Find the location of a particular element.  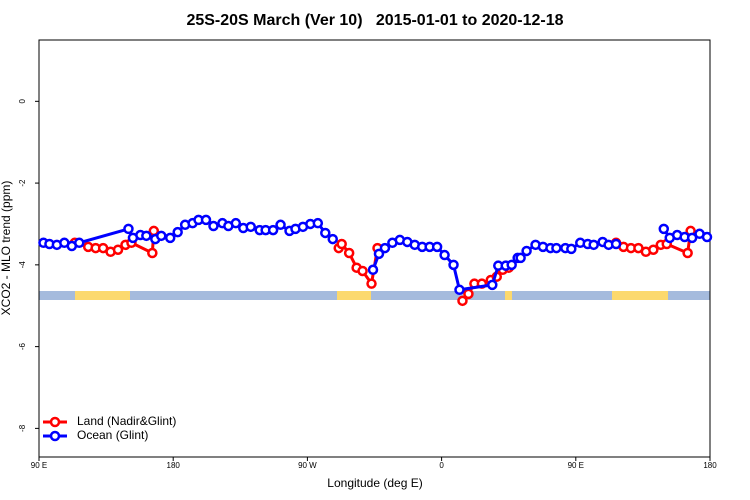

y-tick-label: -6 is located at coordinates (22, 347).